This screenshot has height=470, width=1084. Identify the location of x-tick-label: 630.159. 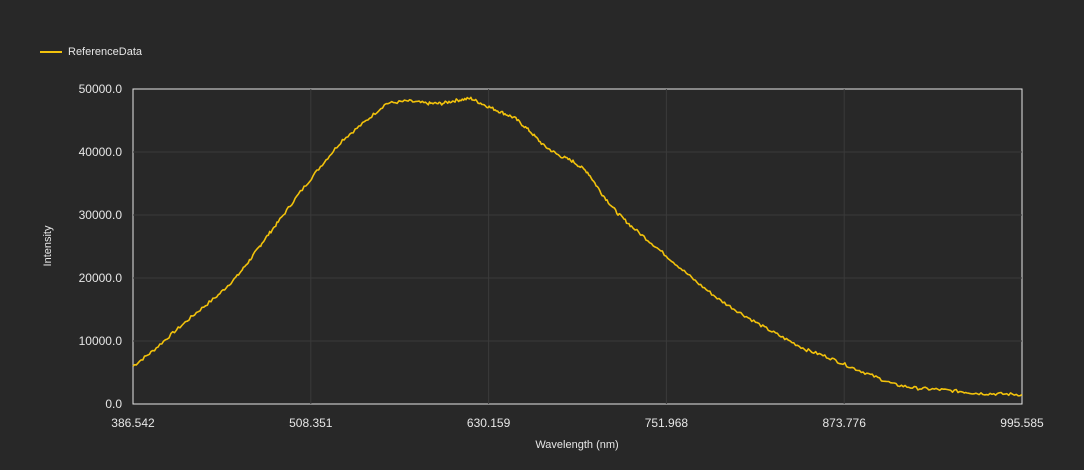
(489, 423).